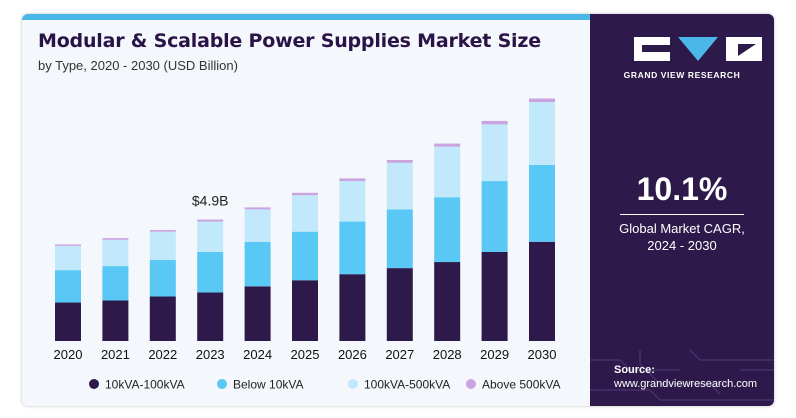 The image size is (796, 418). I want to click on bar-segment-2030-s2, so click(542, 133).